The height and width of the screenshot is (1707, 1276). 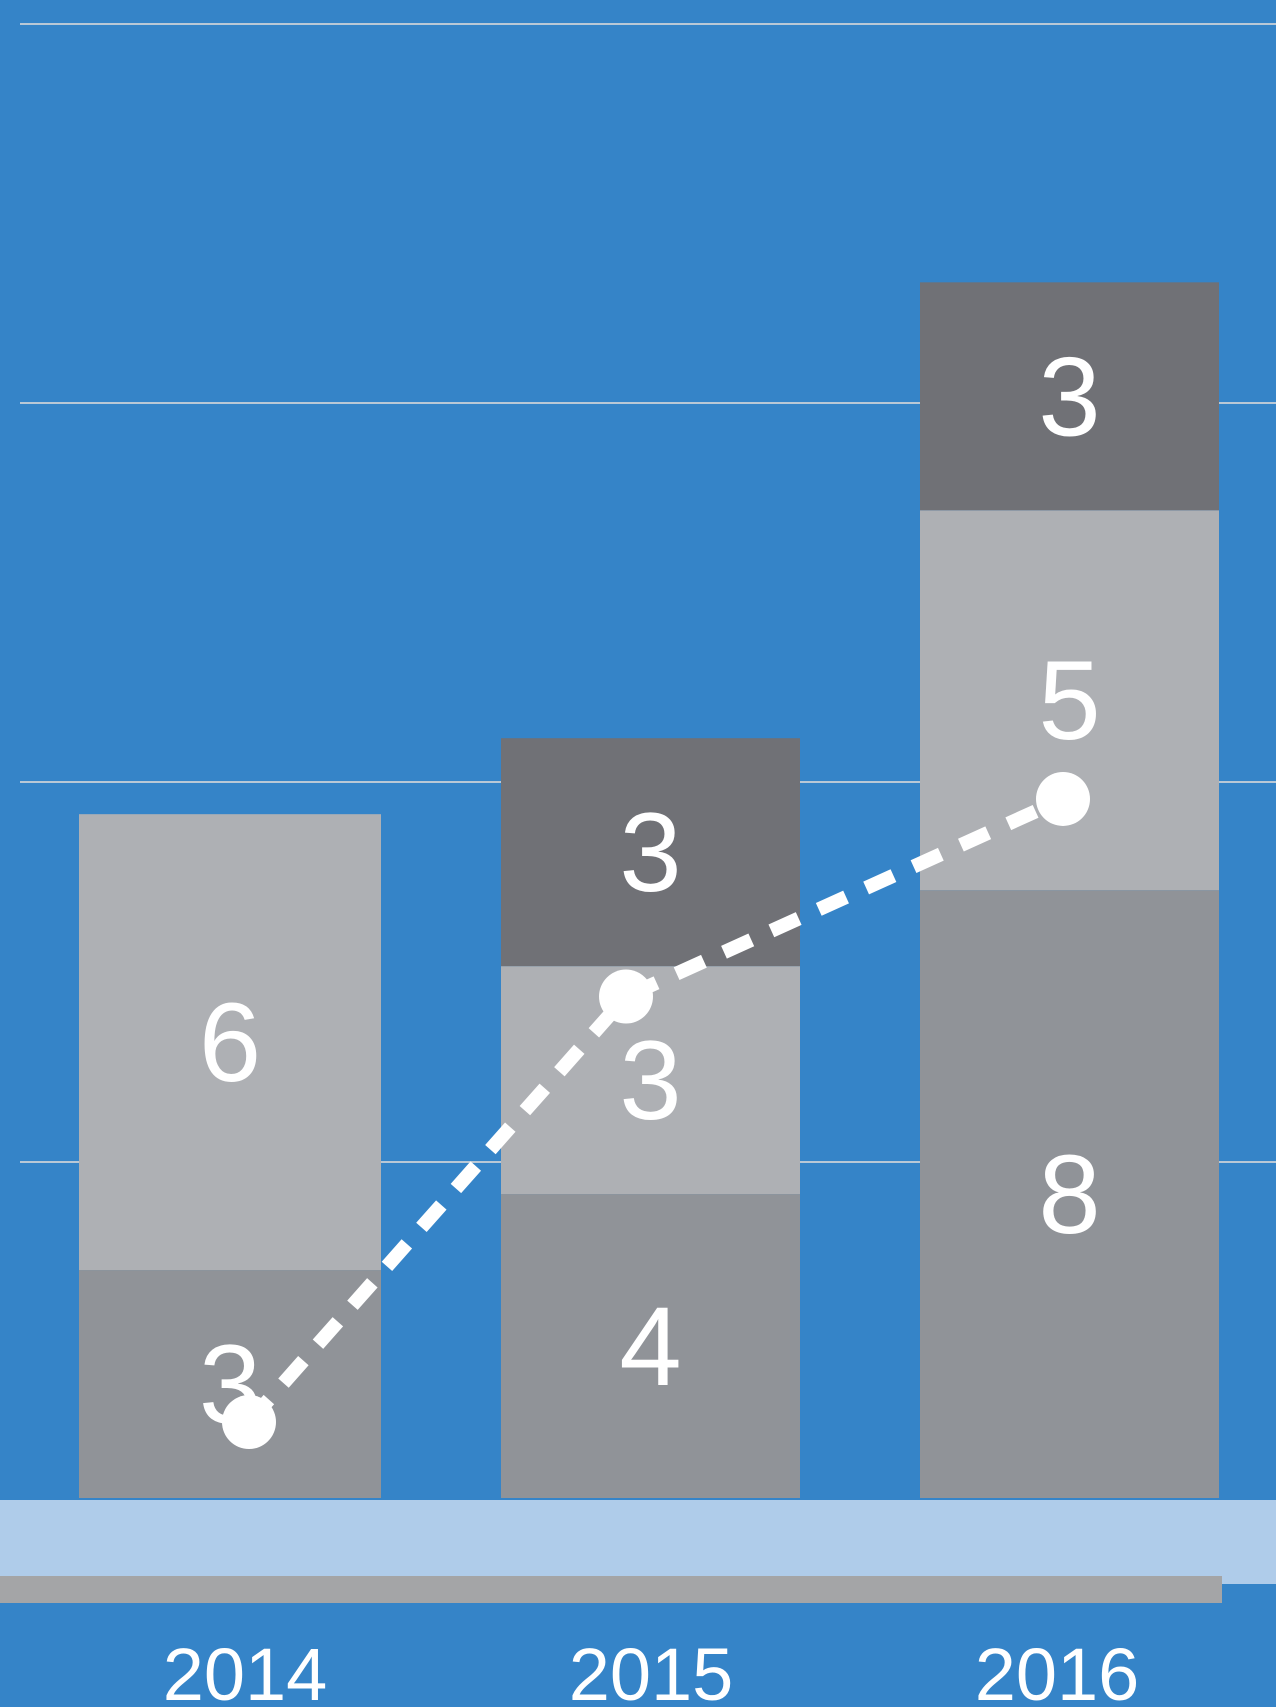 I want to click on x-tick-label: 2016, so click(x=1057, y=1670).